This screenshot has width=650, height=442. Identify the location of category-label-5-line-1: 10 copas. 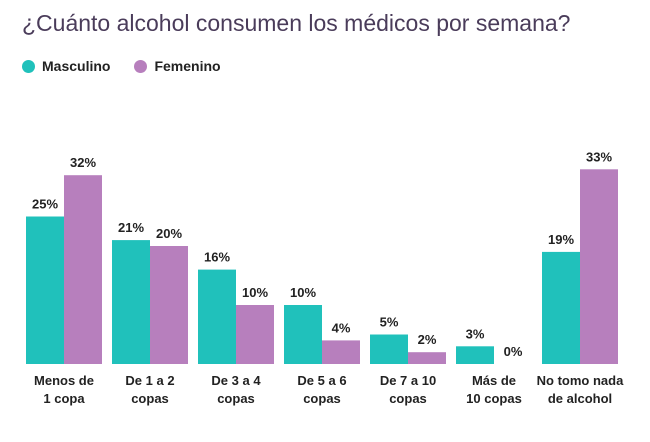
(494, 398).